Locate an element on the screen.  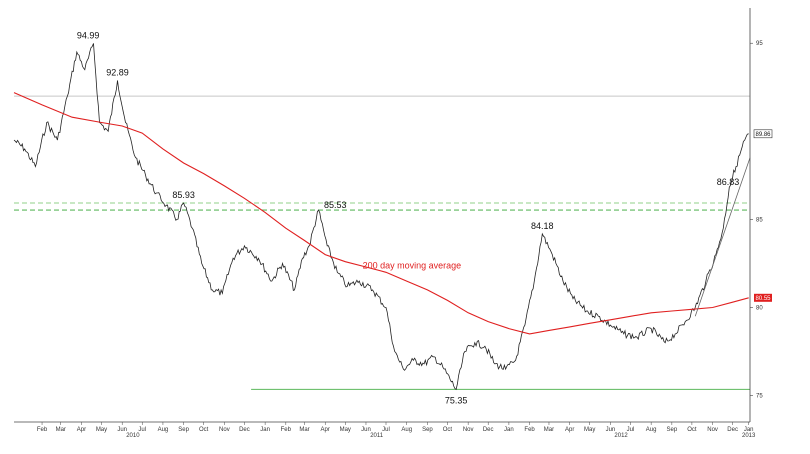
moving-average-label: 200 day moving average is located at coordinates (412, 266).